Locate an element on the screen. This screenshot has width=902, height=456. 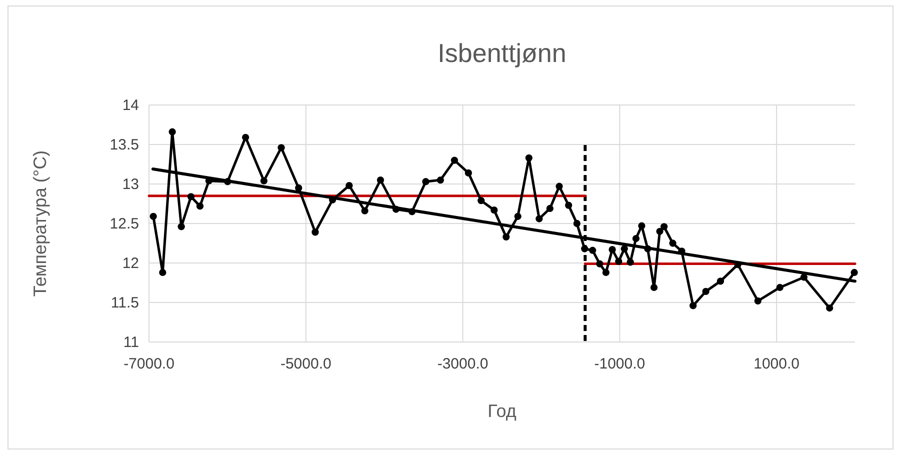
y-tick-label: 11 is located at coordinates (131, 342).